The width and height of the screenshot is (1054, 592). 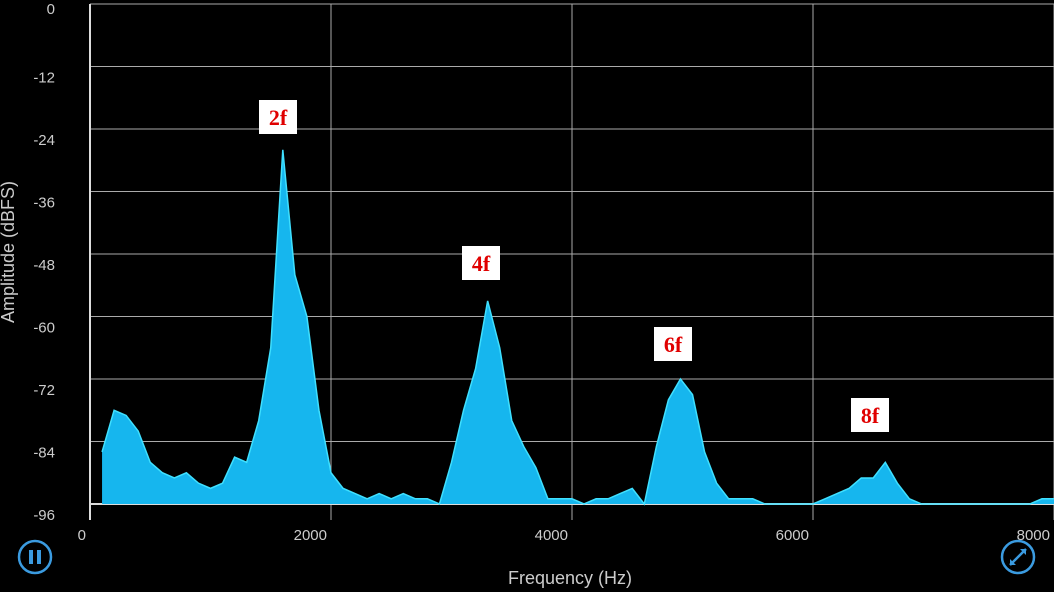 What do you see at coordinates (44, 78) in the screenshot?
I see `y-tick-label: -12` at bounding box center [44, 78].